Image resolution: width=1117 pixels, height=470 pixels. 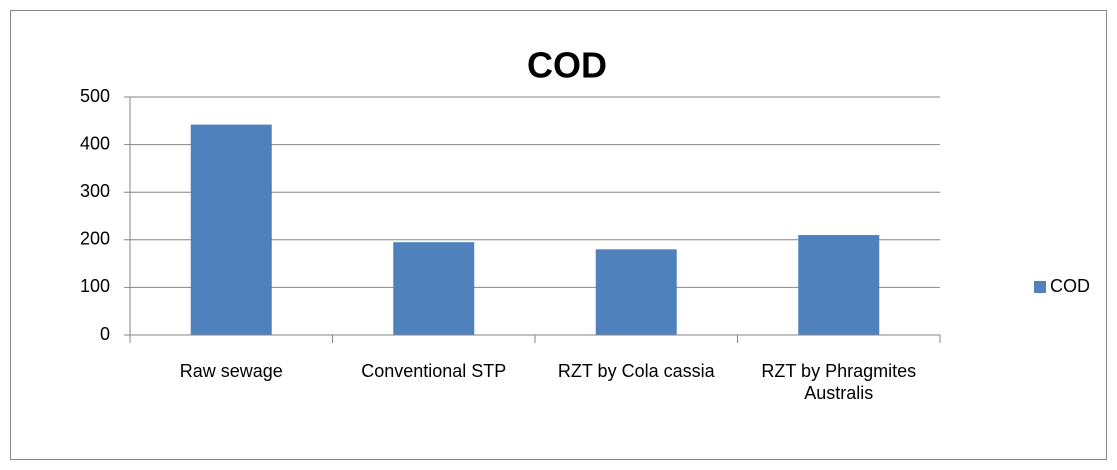 What do you see at coordinates (434, 371) in the screenshot?
I see `x-tick-label: Conventional STP` at bounding box center [434, 371].